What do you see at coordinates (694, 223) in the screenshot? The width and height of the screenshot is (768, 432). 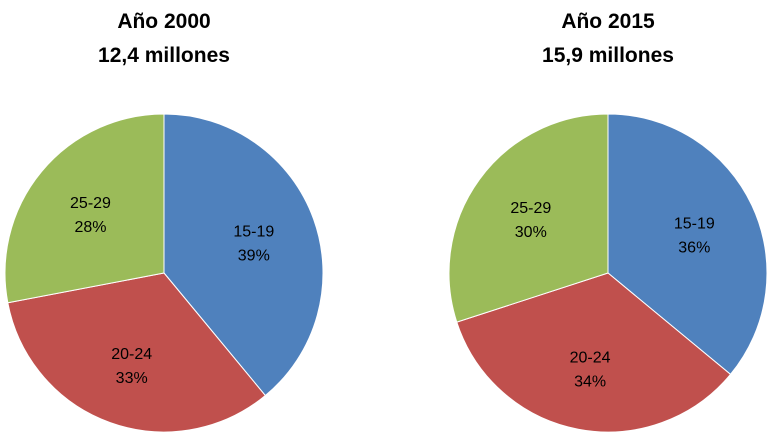 I see `slice-category-label-2015-15-19: 15-19` at bounding box center [694, 223].